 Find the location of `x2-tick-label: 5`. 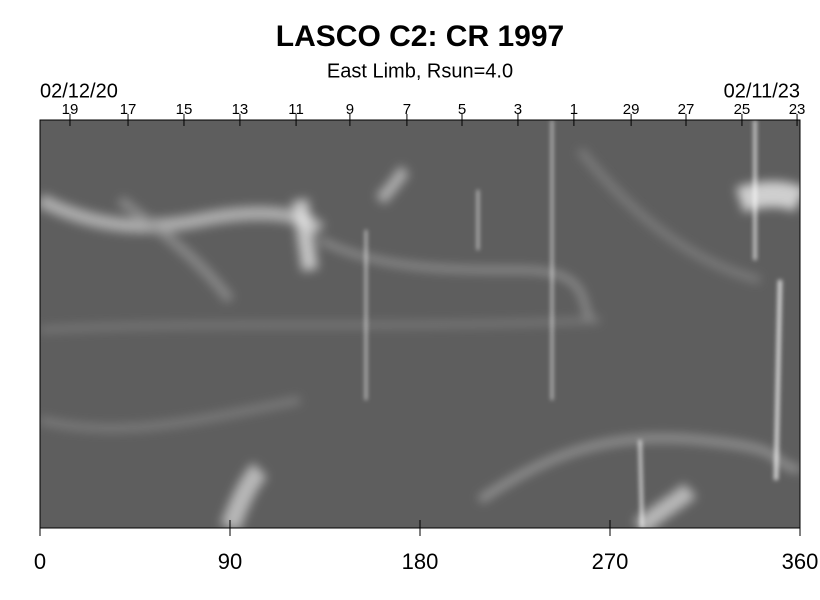

x2-tick-label: 5 is located at coordinates (462, 109).